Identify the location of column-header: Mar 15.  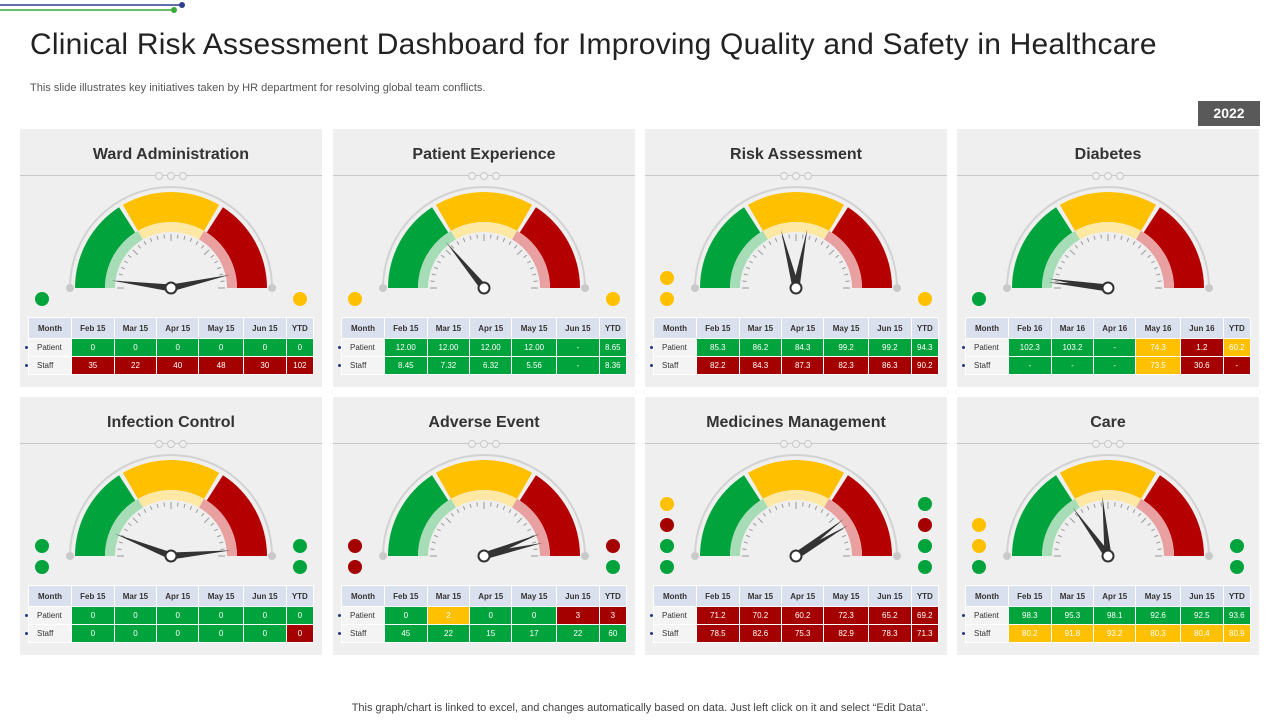
(1072, 596).